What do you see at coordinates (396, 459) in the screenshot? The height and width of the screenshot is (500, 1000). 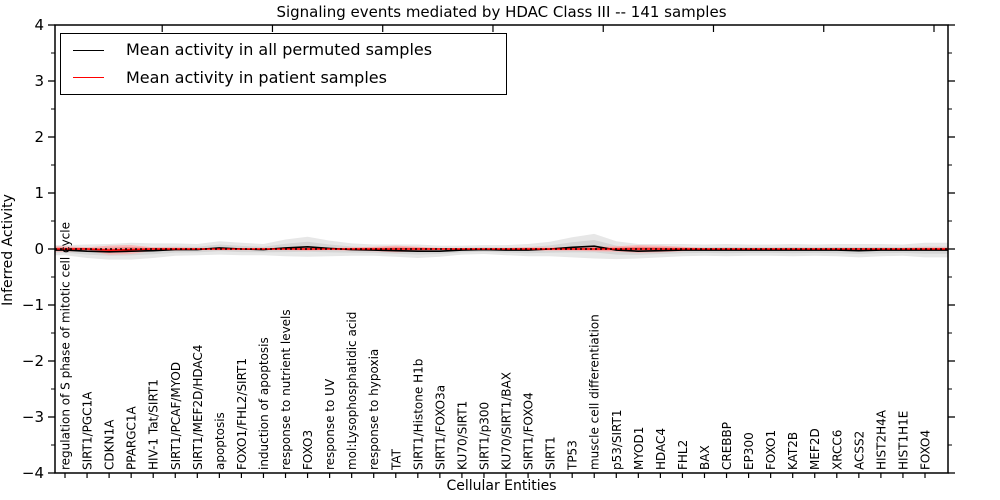 I see `x-tick-label: TAT` at bounding box center [396, 459].